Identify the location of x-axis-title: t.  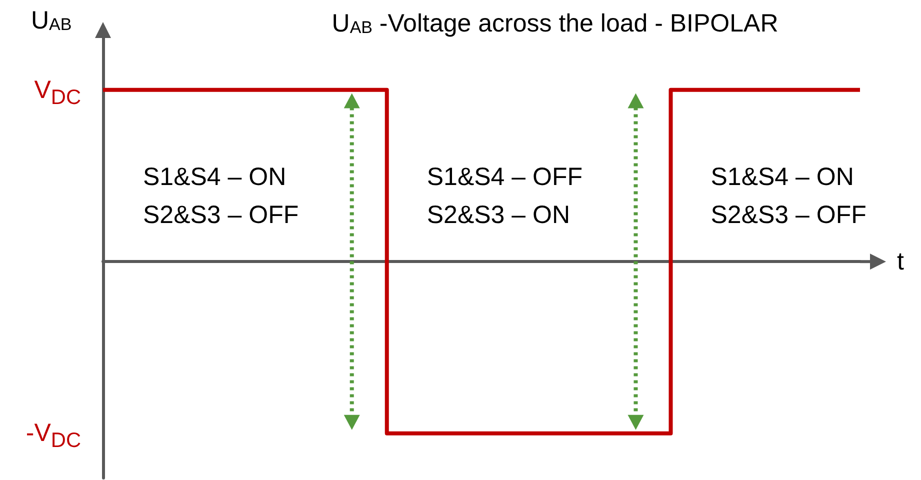
(900, 262).